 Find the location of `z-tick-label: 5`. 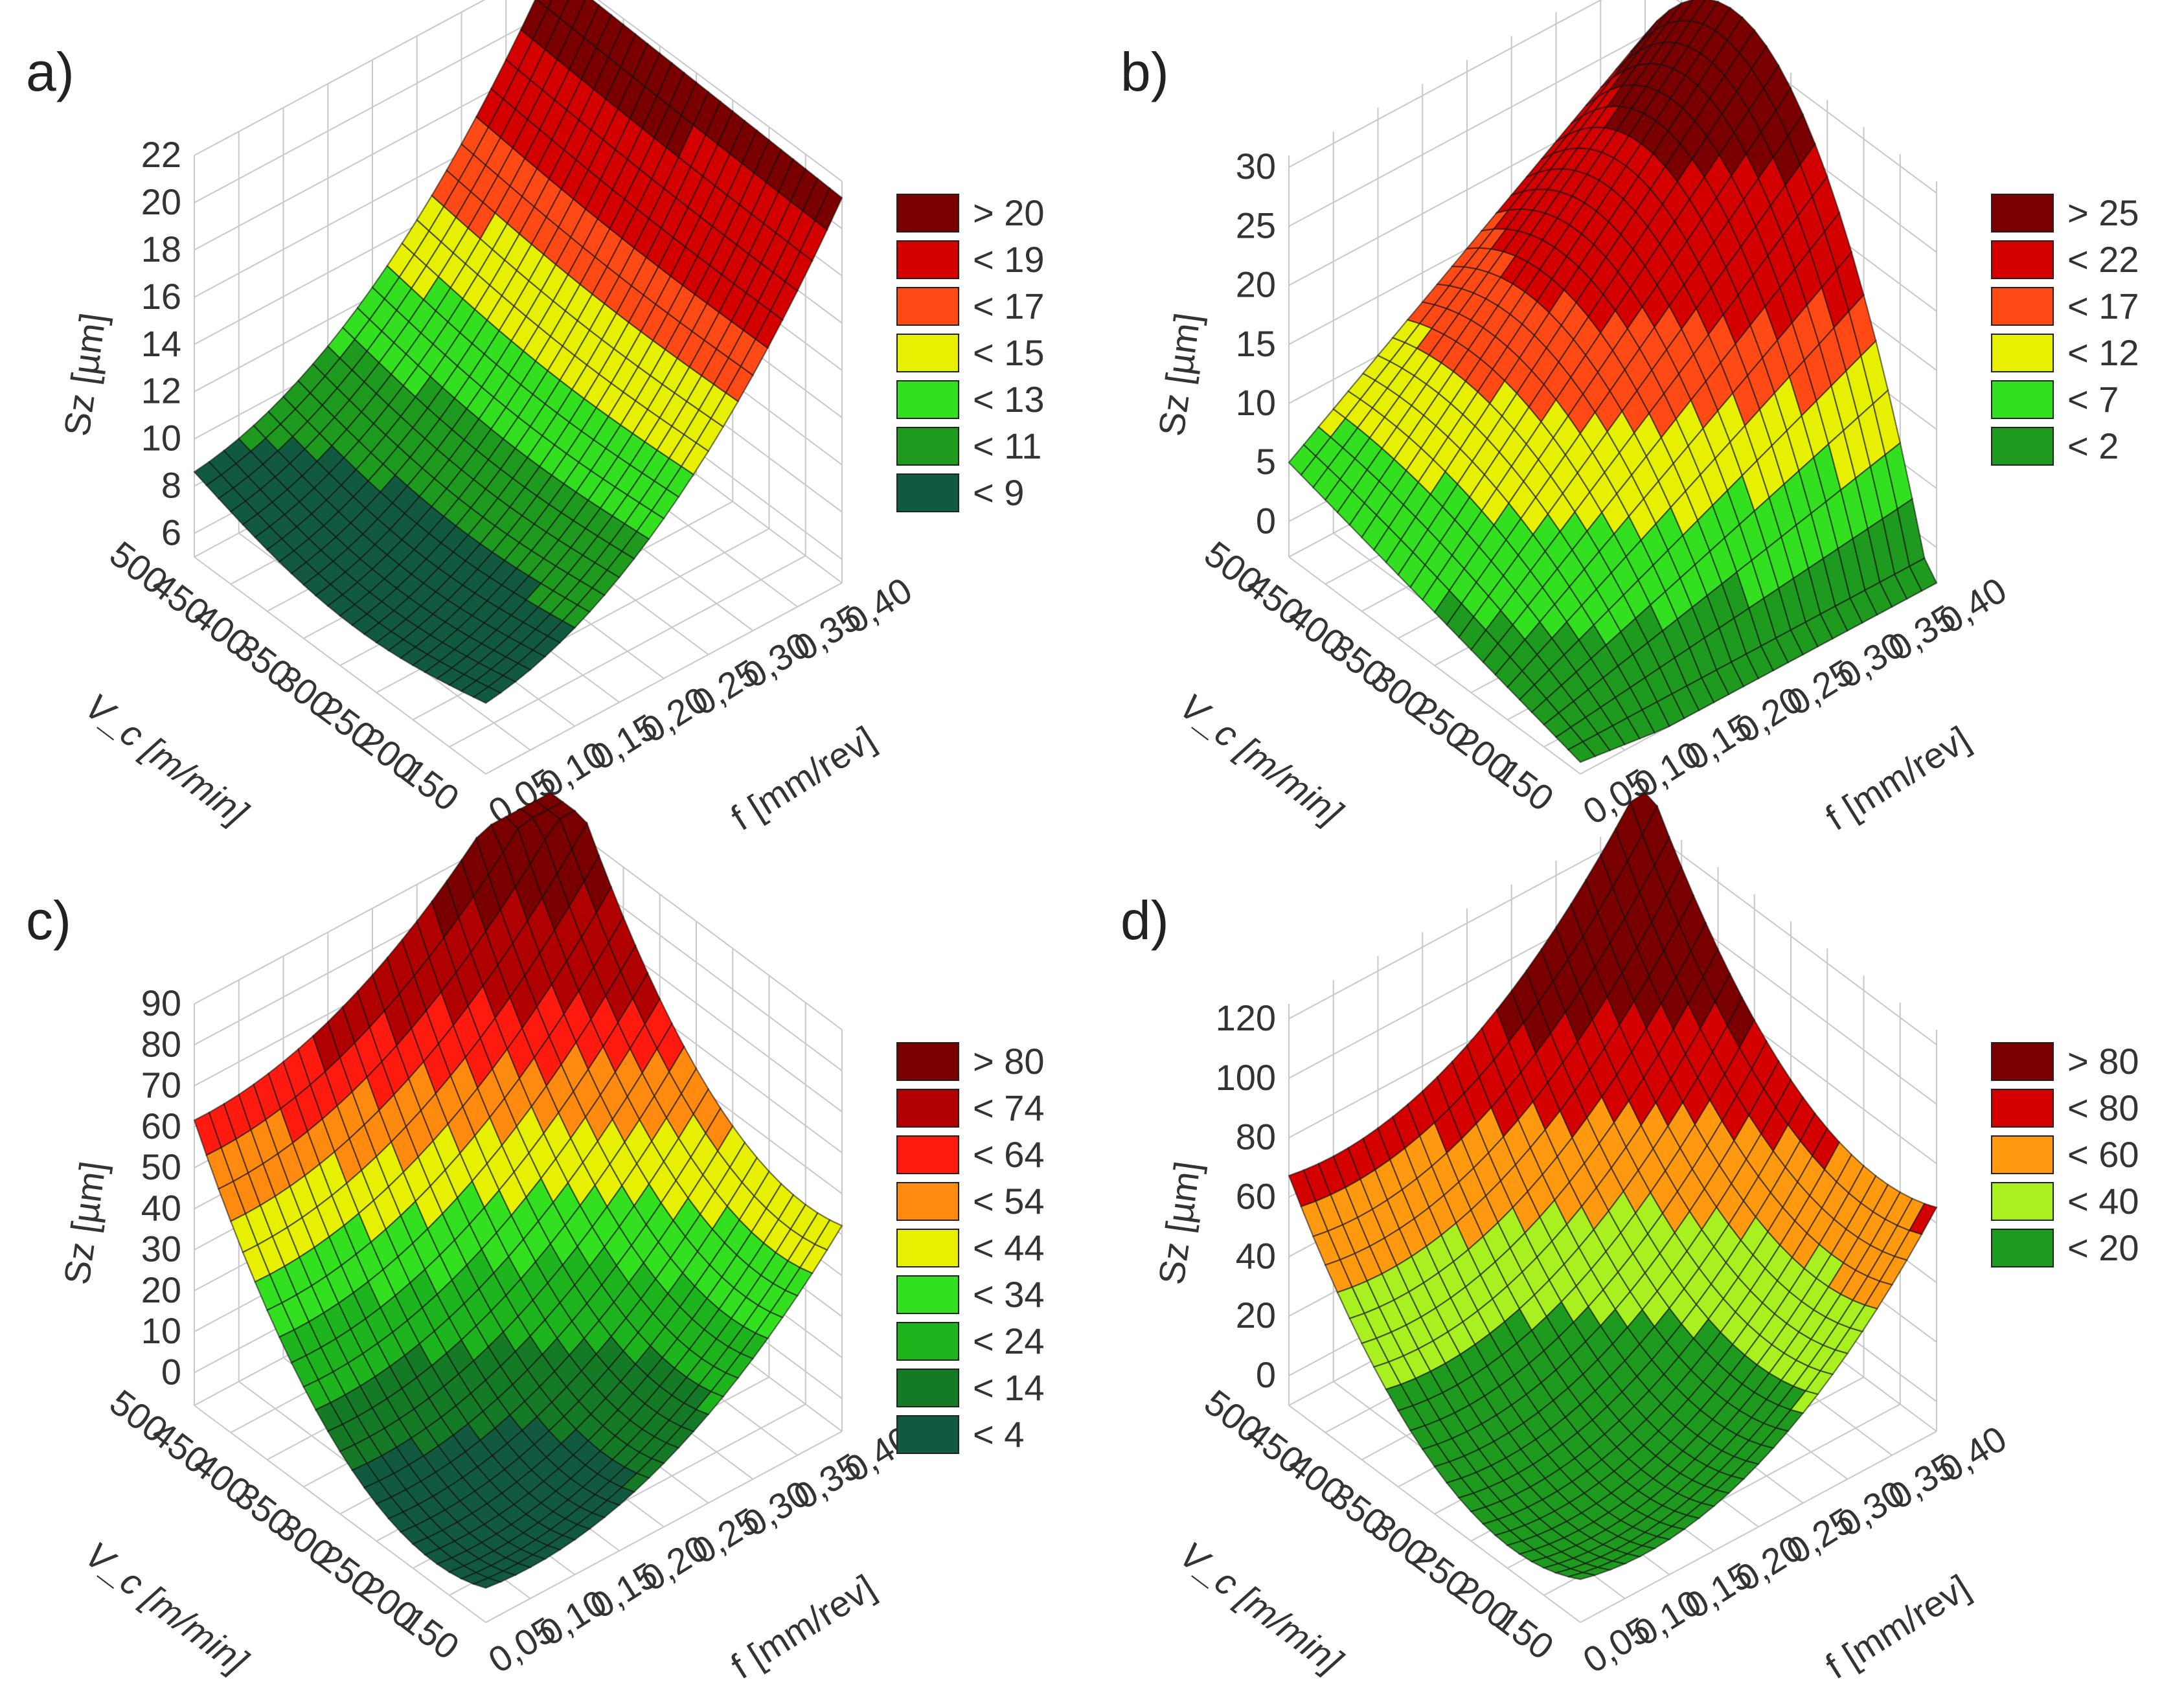

z-tick-label: 5 is located at coordinates (1266, 461).